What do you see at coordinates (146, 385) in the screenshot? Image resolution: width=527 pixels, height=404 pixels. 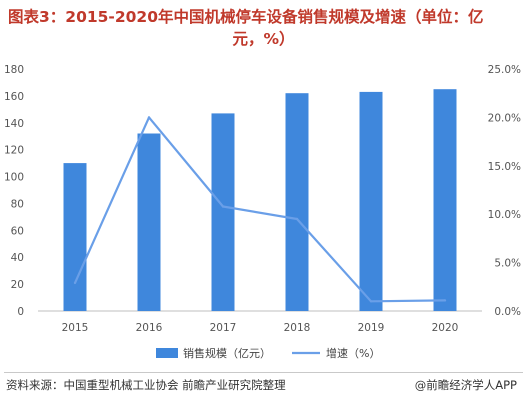 I see `source-text: 资料来源：中国重型机械工业协会 前瞻产业研究院整理` at bounding box center [146, 385].